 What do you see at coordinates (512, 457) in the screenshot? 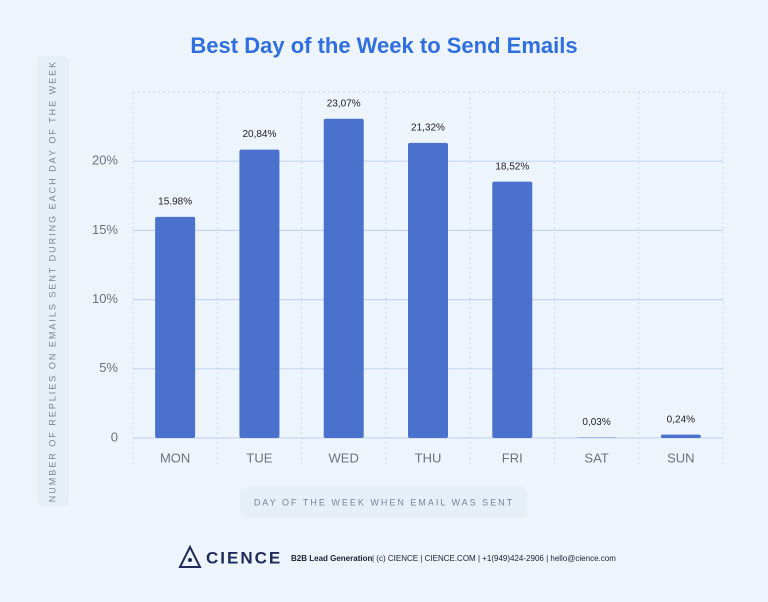
I see `x-tick-label: FRI` at bounding box center [512, 457].